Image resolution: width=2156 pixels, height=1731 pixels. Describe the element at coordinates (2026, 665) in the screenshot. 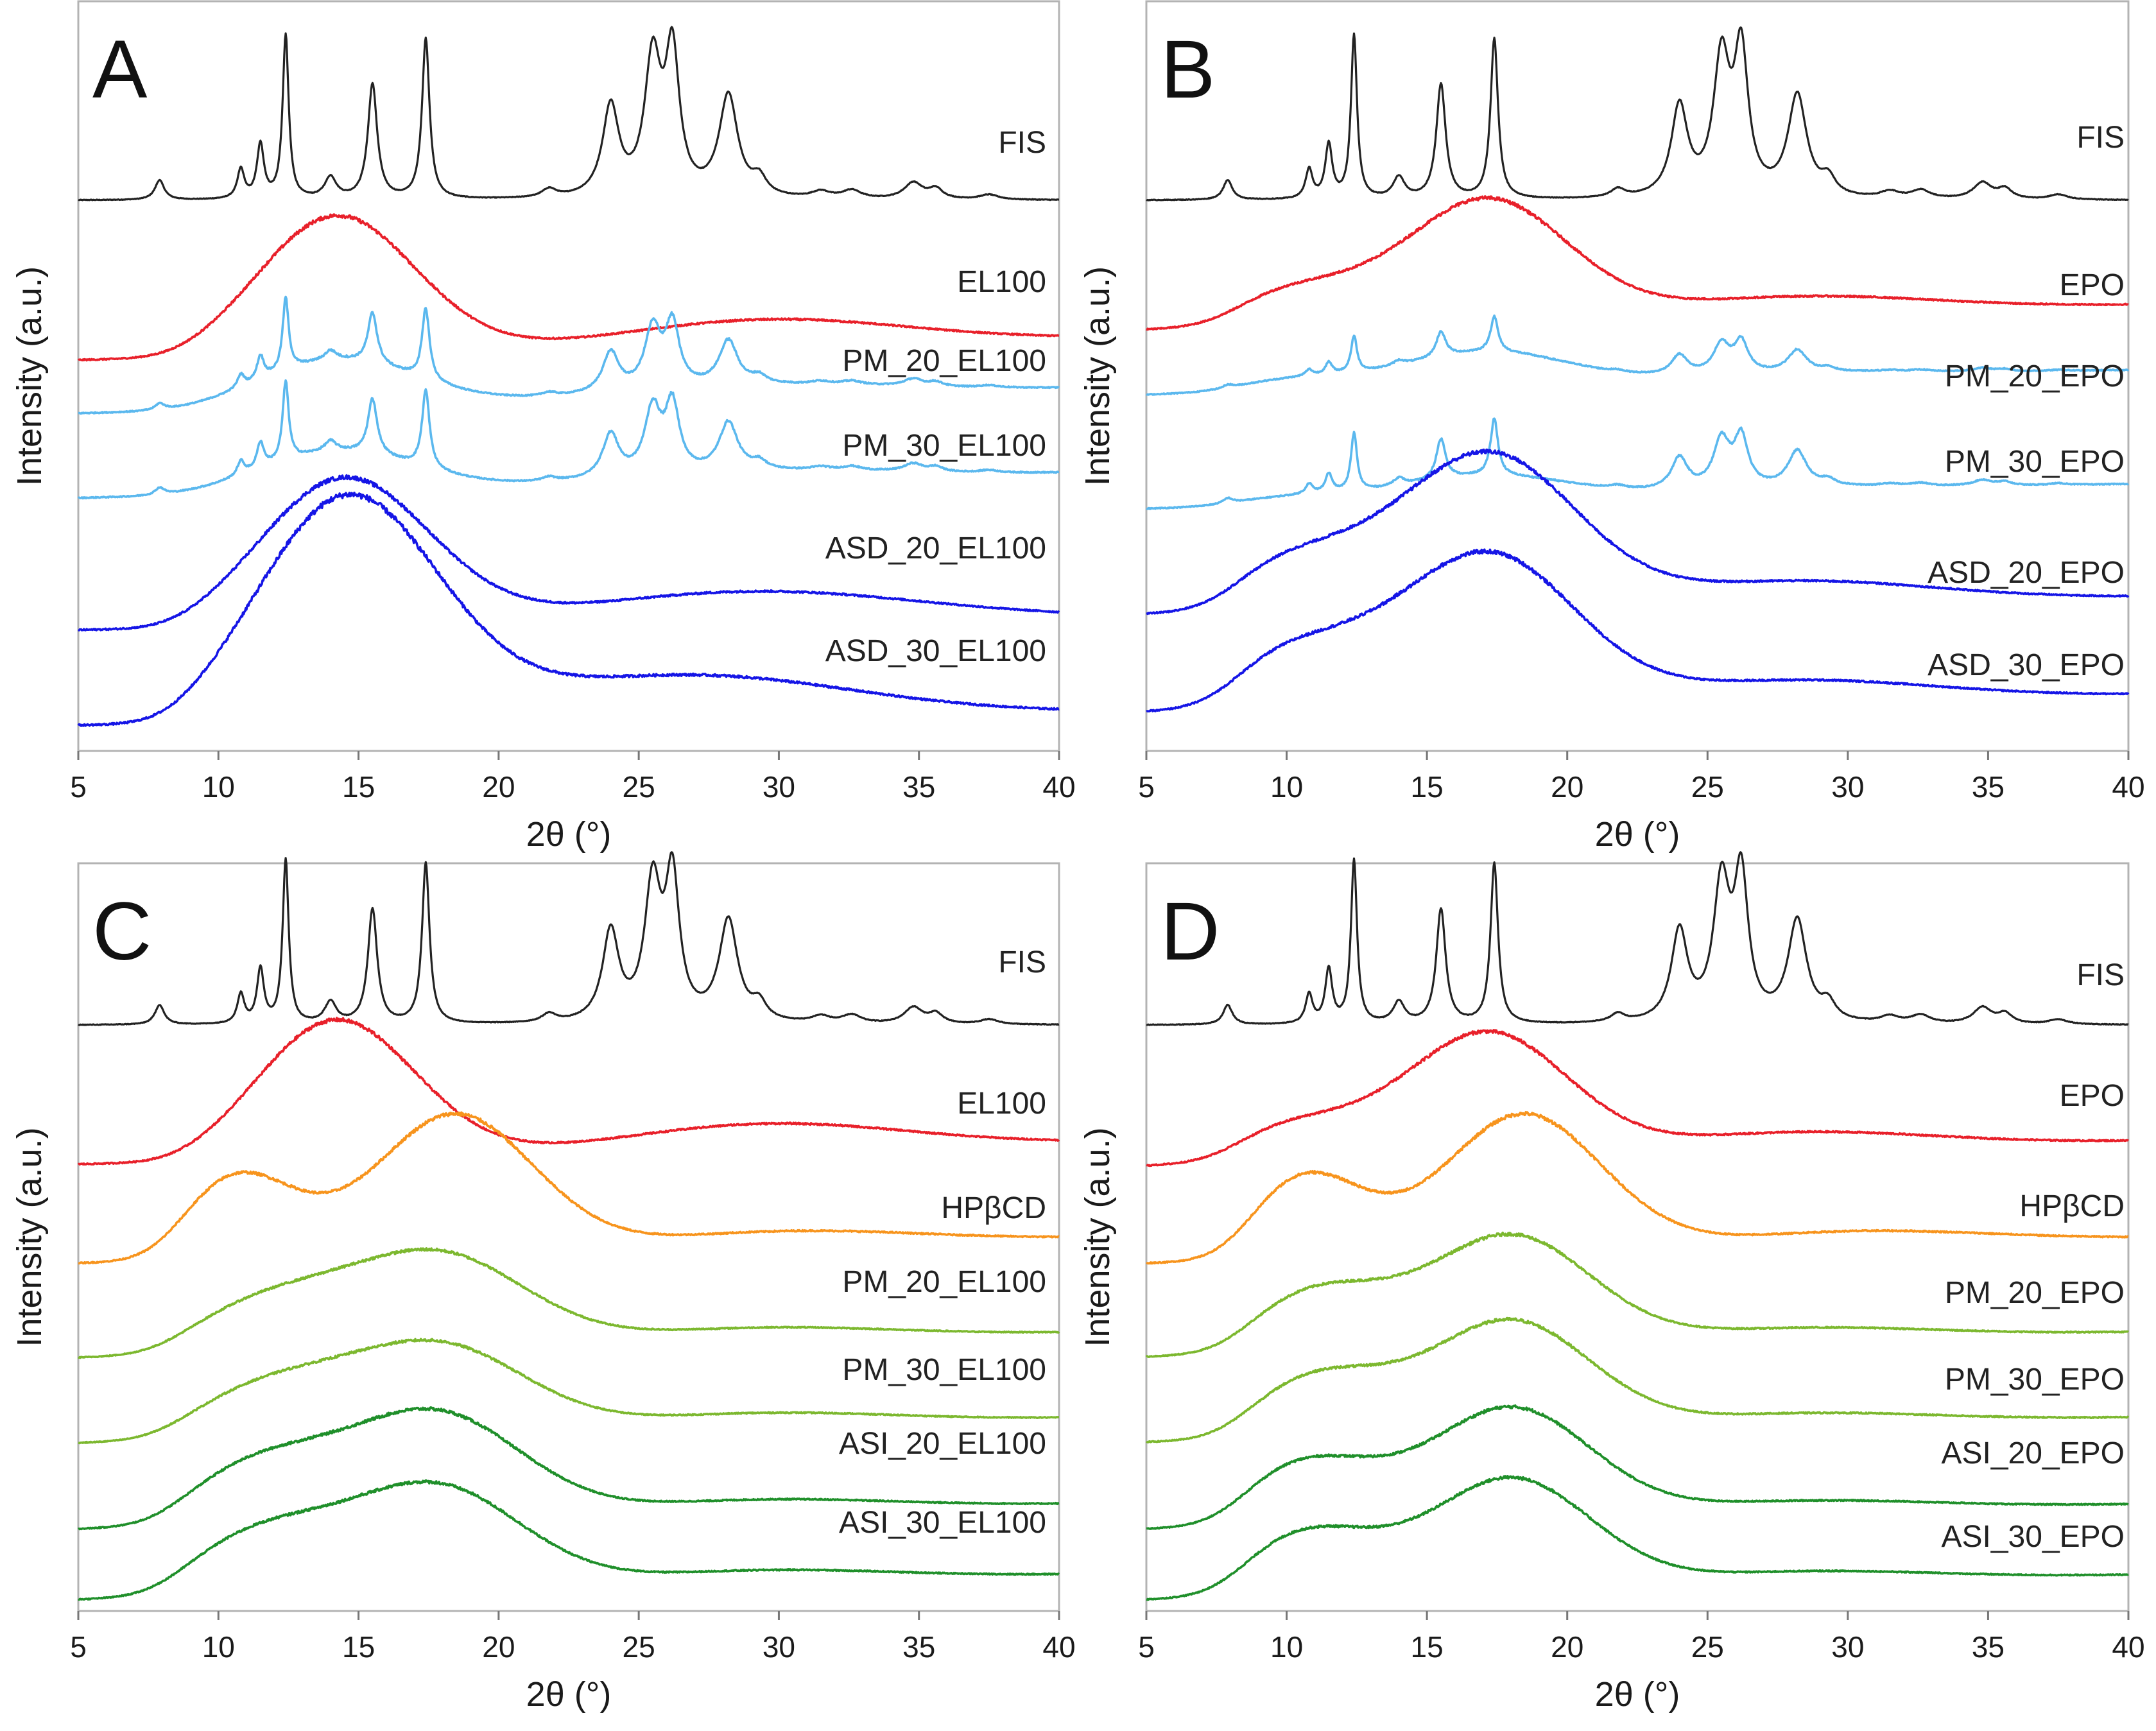

I see `trace-label-asd_30_epo: ASD_30_EPO` at that location.